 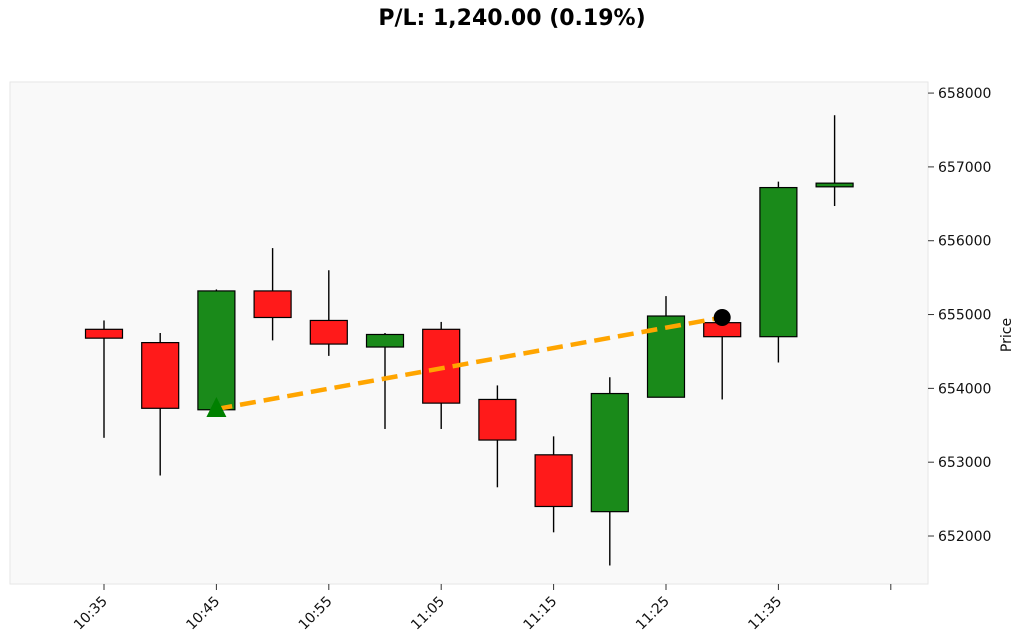 I want to click on entry-marker, so click(x=216, y=407).